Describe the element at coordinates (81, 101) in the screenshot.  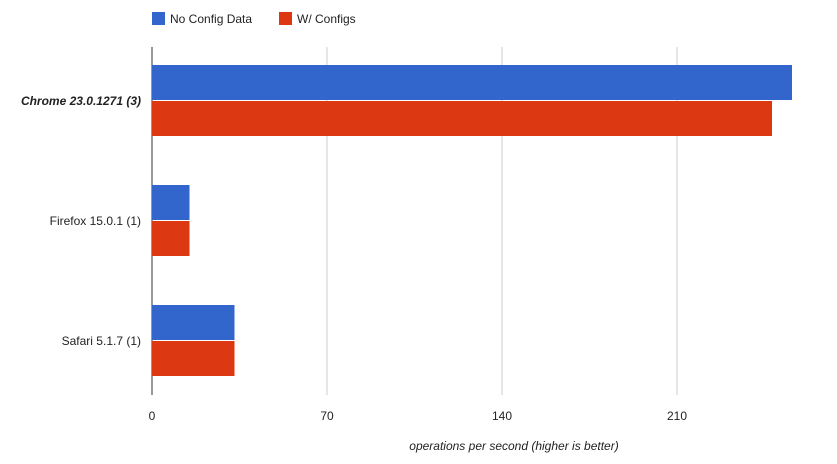
I see `category-label-1: Chrome 23.0.1271 (3)` at that location.